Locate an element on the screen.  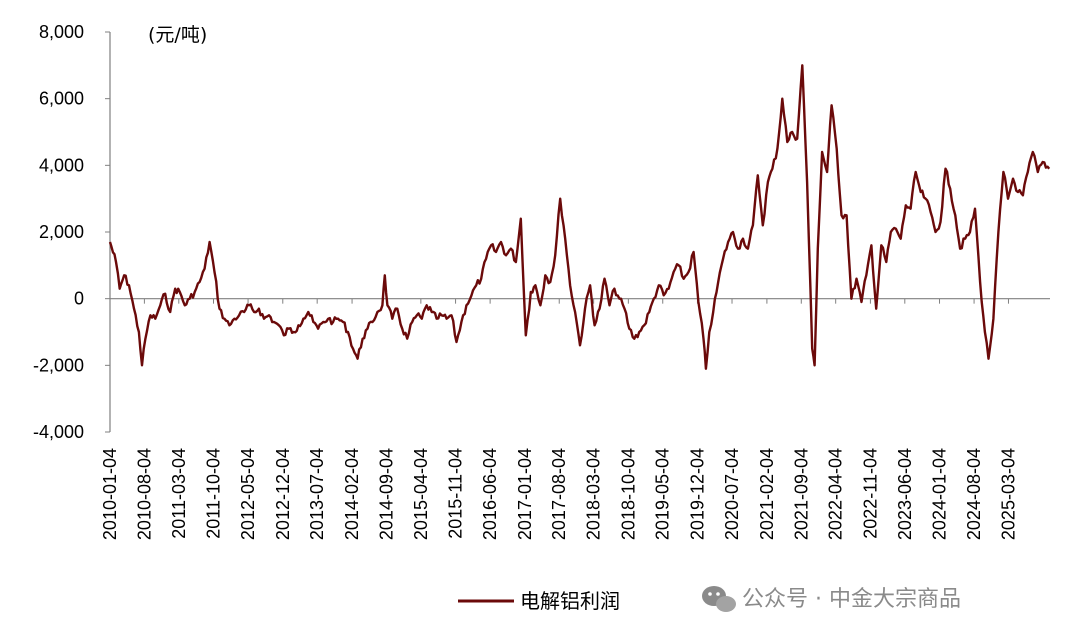
x-tick-label: 2014-02-04 is located at coordinates (352, 494).